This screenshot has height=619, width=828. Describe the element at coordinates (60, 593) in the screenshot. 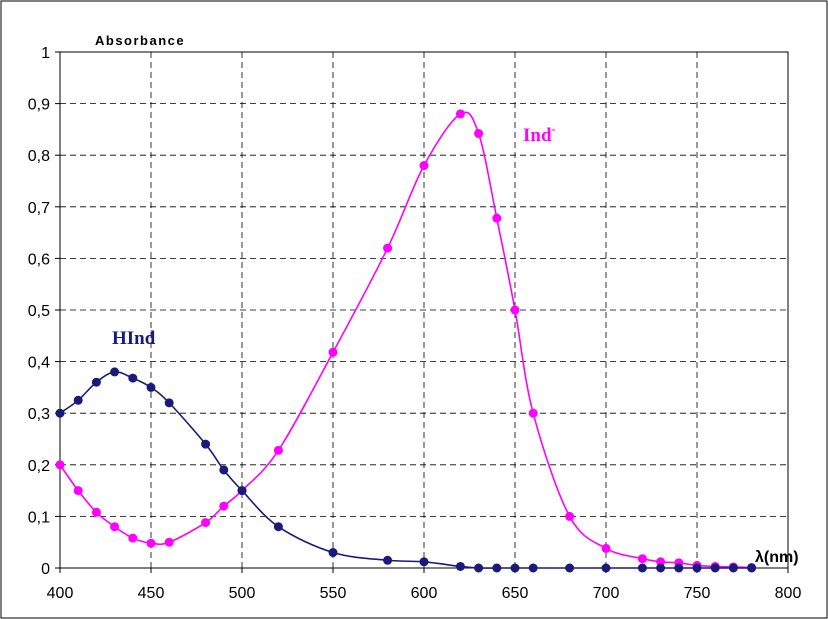

I see `x-tick-label: 400` at that location.